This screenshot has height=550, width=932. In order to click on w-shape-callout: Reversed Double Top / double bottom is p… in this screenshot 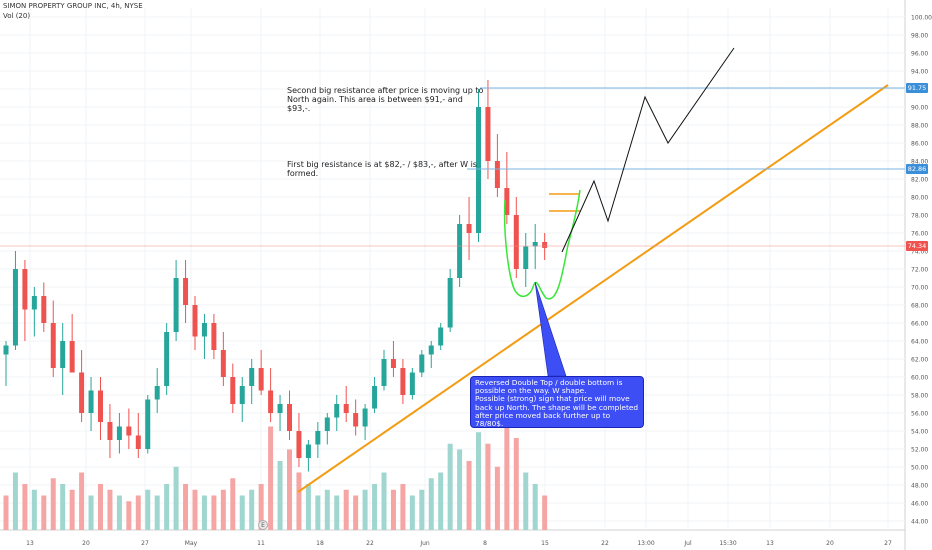, I will do `click(557, 402)`.